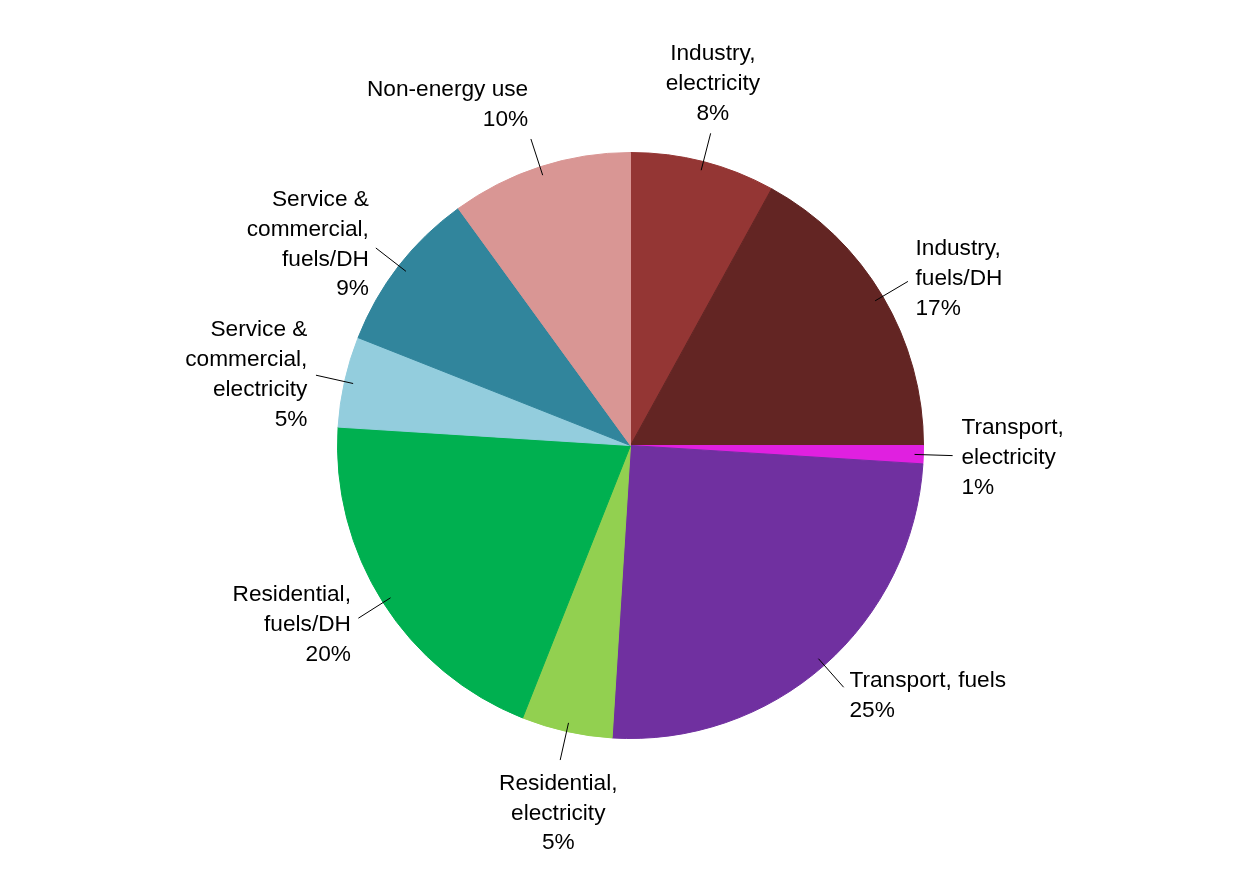  I want to click on slice-label: Residential, electricity, so click(558, 796).